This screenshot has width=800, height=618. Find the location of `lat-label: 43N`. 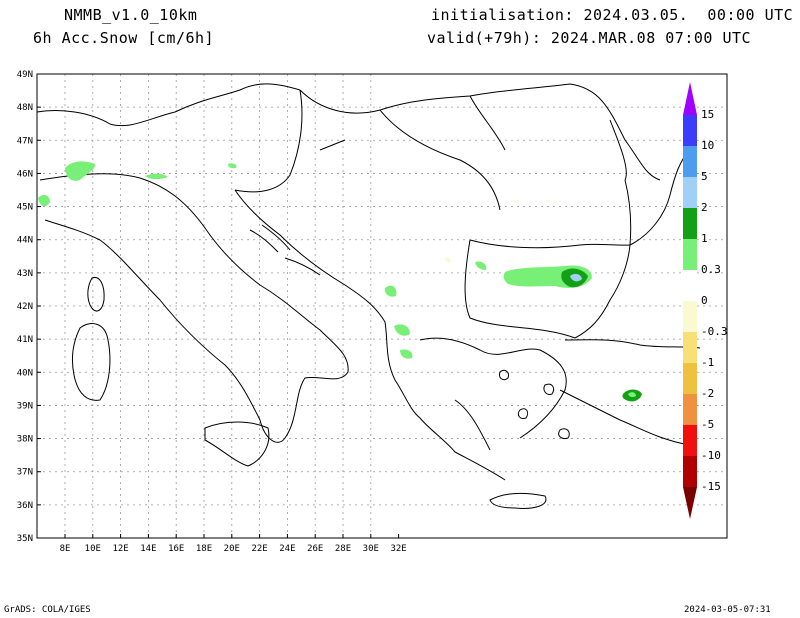

lat-label: 43N is located at coordinates (25, 274).